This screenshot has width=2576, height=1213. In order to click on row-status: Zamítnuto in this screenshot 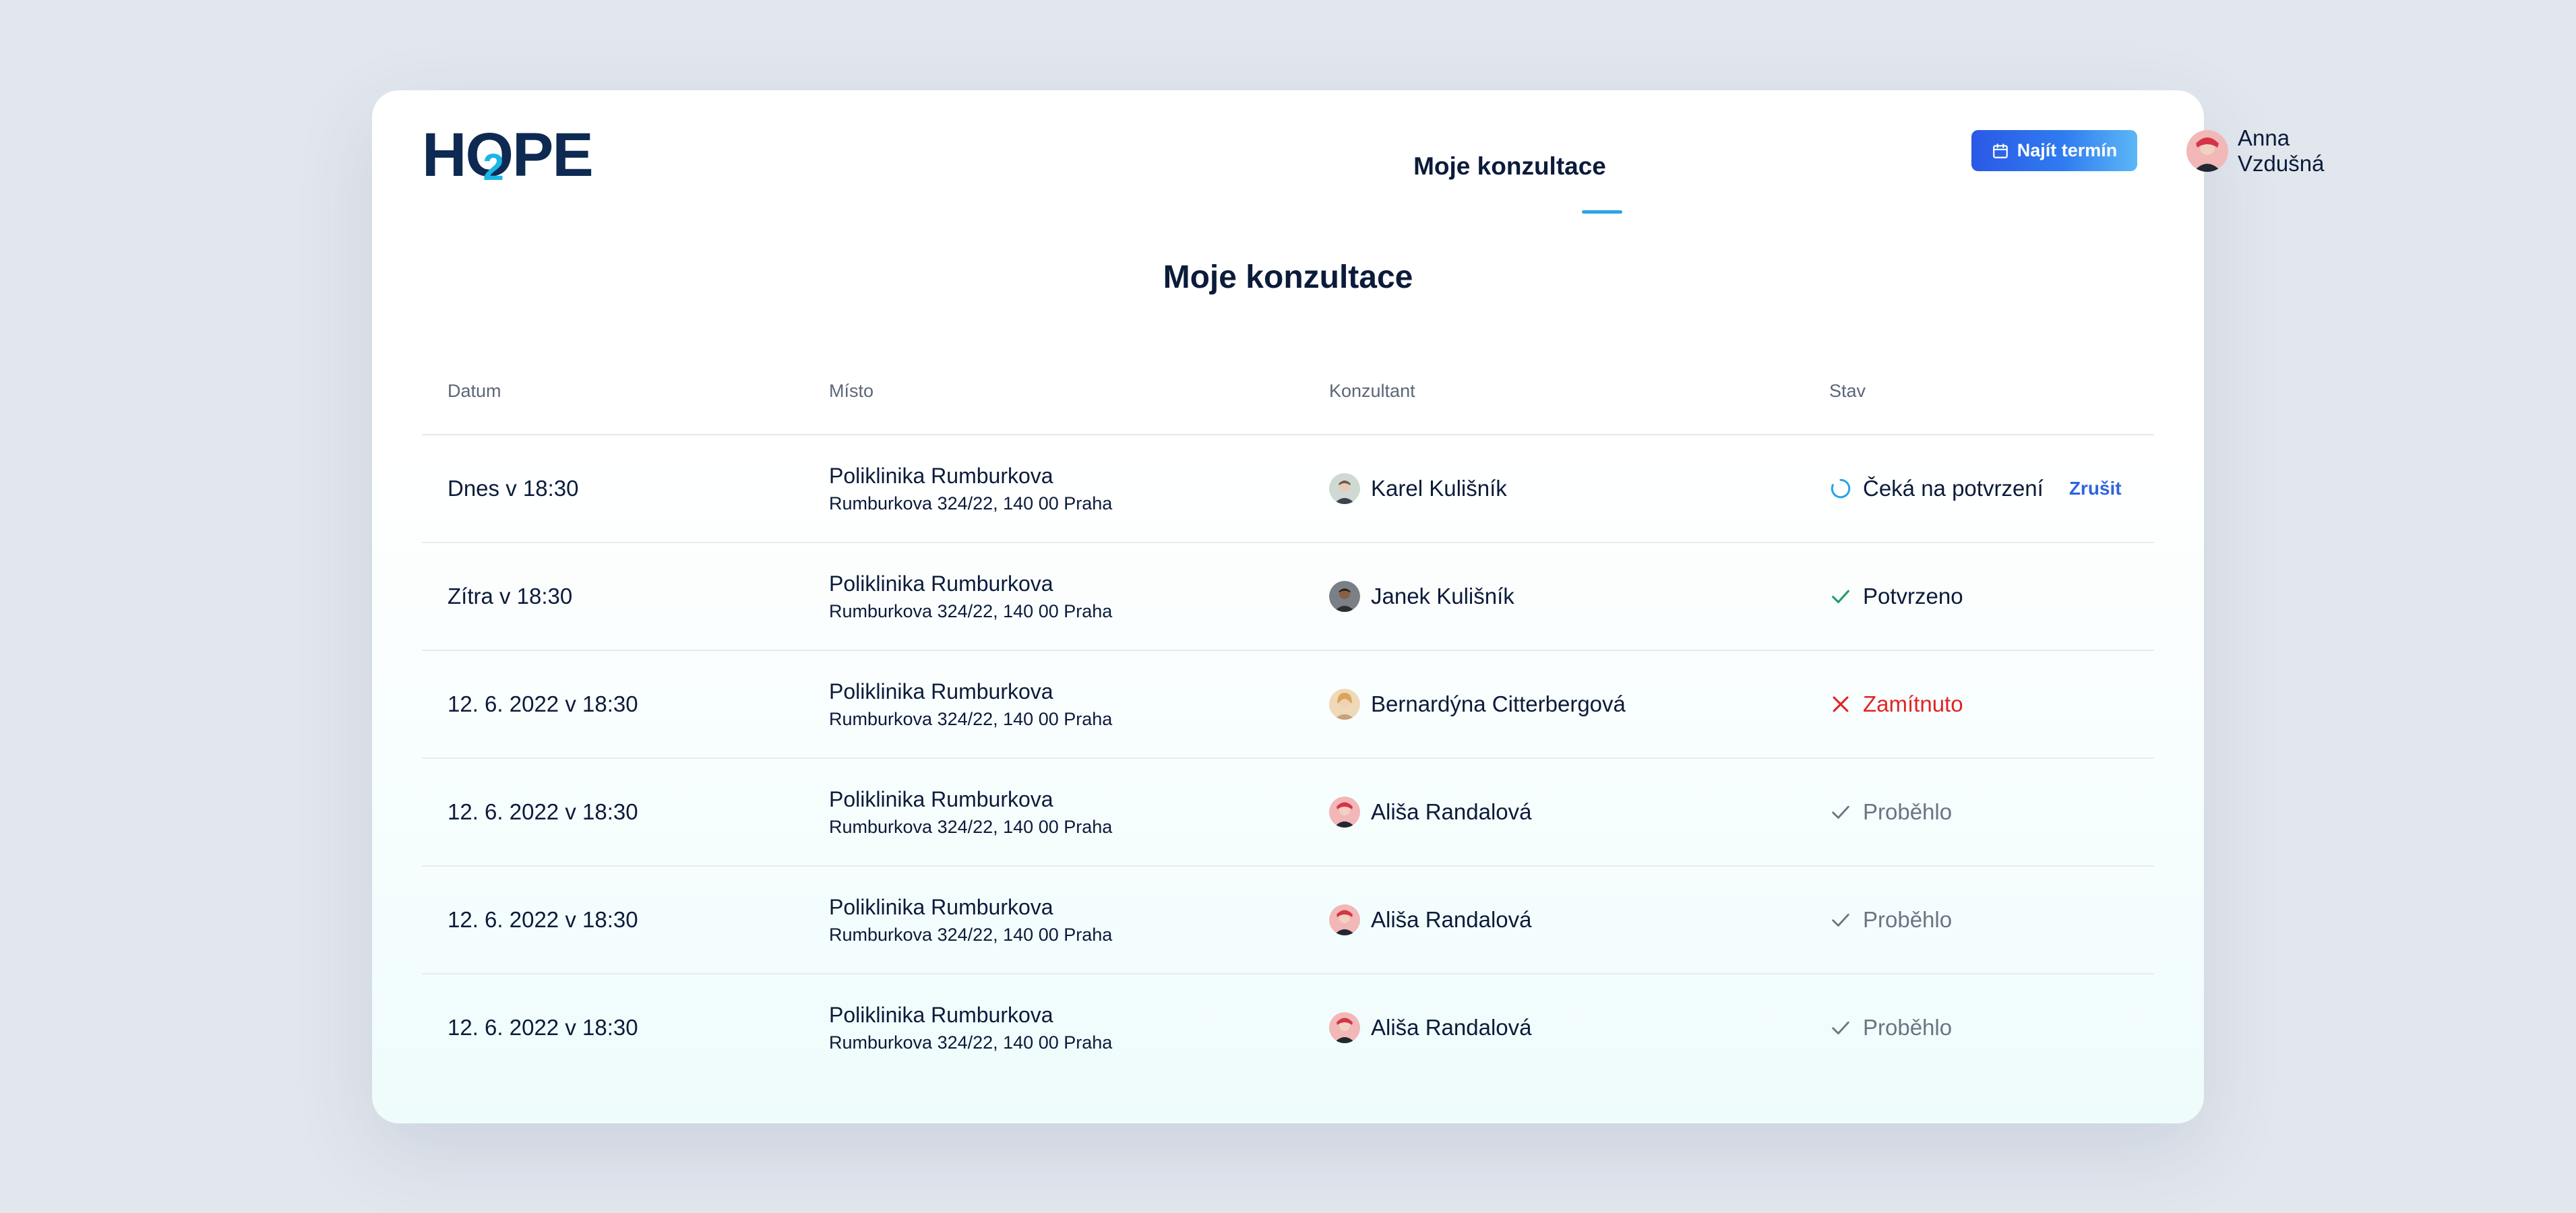, I will do `click(1896, 704)`.